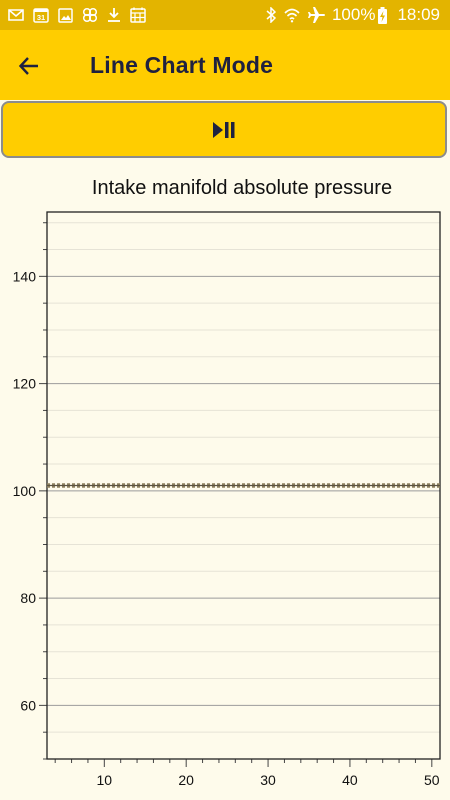 The image size is (450, 800). I want to click on status-bar: 31 100% 18:09, so click(225, 15).